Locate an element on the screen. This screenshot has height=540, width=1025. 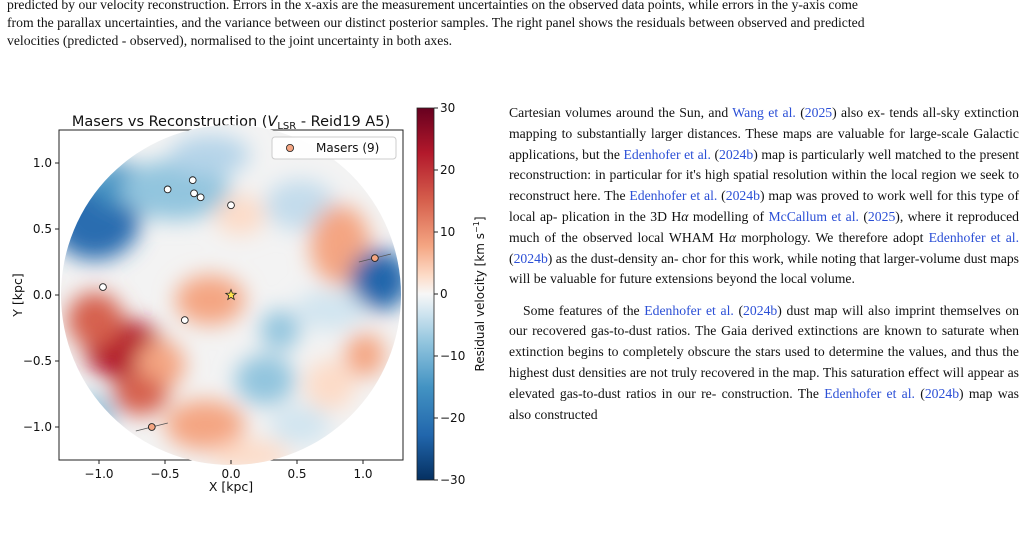
citation-link: McCallum et al. is located at coordinates (813, 216).